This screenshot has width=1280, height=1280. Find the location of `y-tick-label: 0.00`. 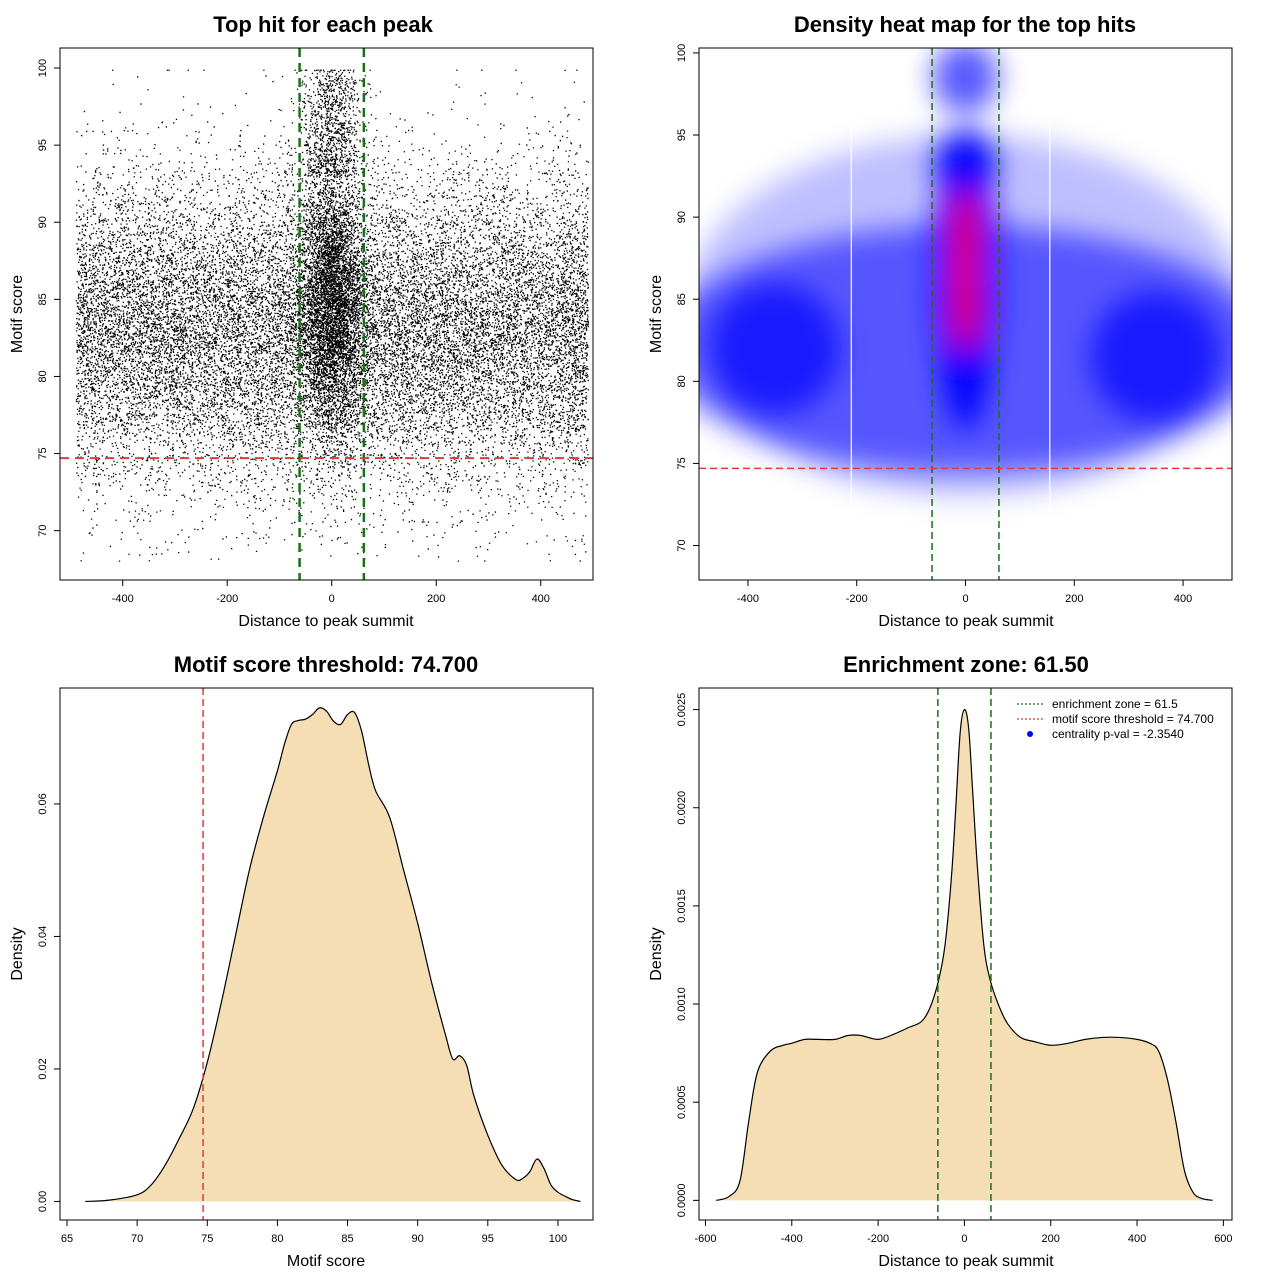

y-tick-label: 0.00 is located at coordinates (43, 1201).